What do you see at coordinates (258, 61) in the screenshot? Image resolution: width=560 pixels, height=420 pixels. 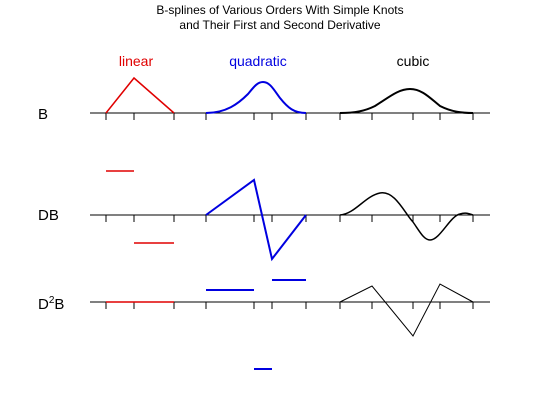 I see `column-label-quadratic: quadratic` at bounding box center [258, 61].